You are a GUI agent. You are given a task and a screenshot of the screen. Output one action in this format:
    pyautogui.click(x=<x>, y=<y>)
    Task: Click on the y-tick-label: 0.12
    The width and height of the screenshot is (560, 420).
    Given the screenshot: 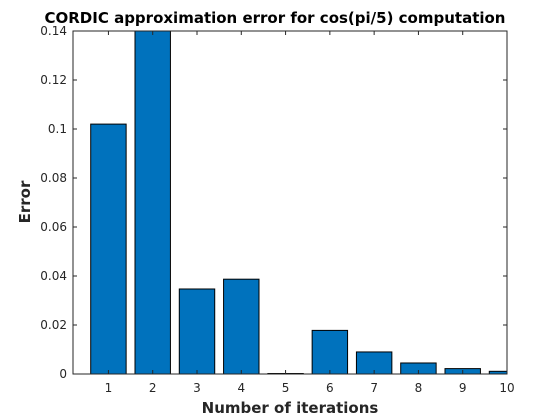 What is the action you would take?
    pyautogui.click(x=53, y=80)
    